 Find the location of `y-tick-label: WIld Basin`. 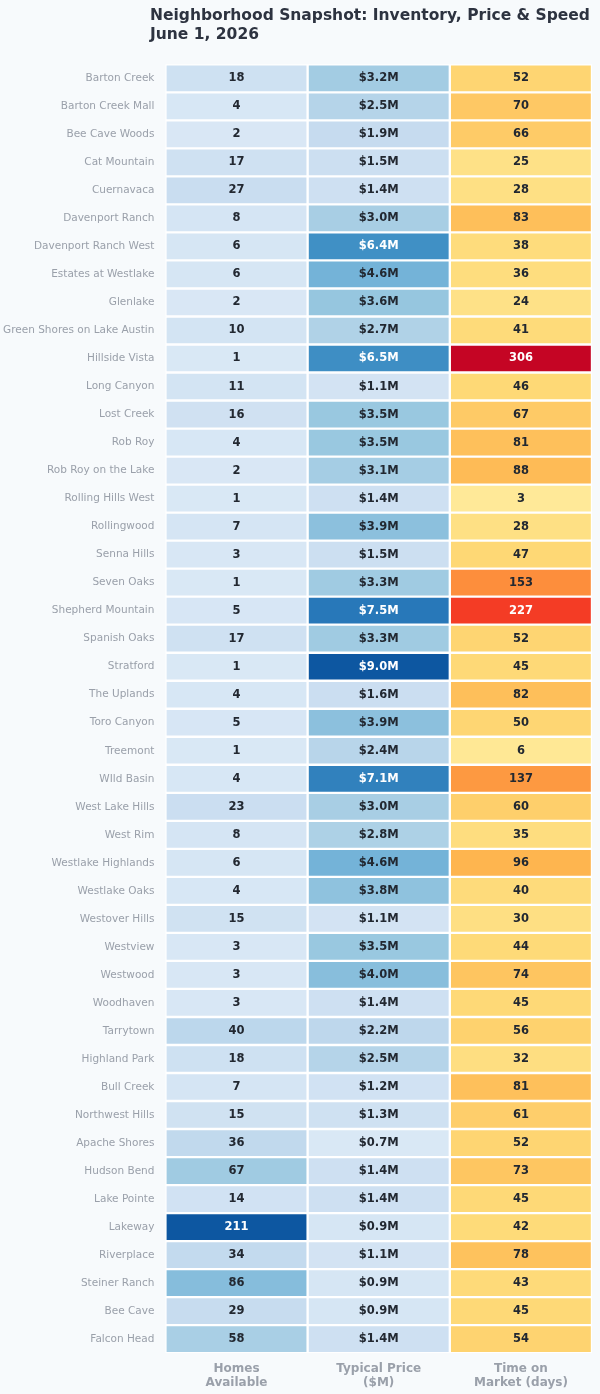

y-tick-label: WIld Basin is located at coordinates (127, 777).